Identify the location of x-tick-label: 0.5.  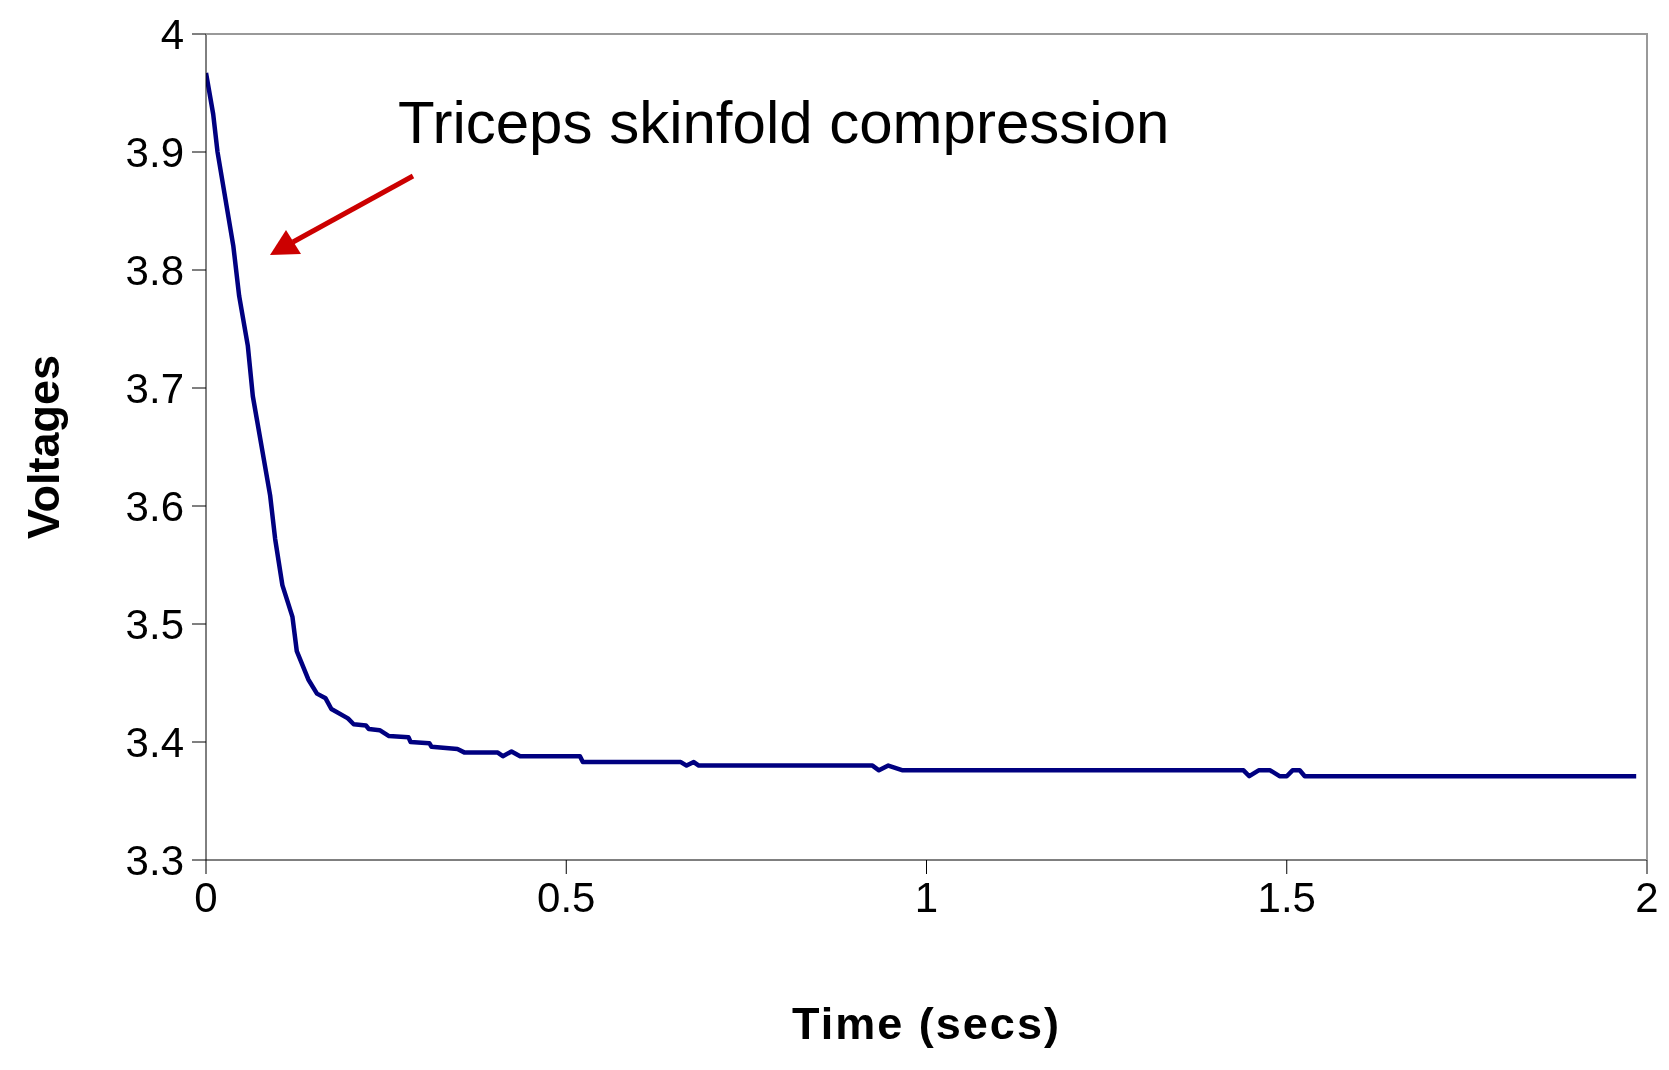
(566, 897).